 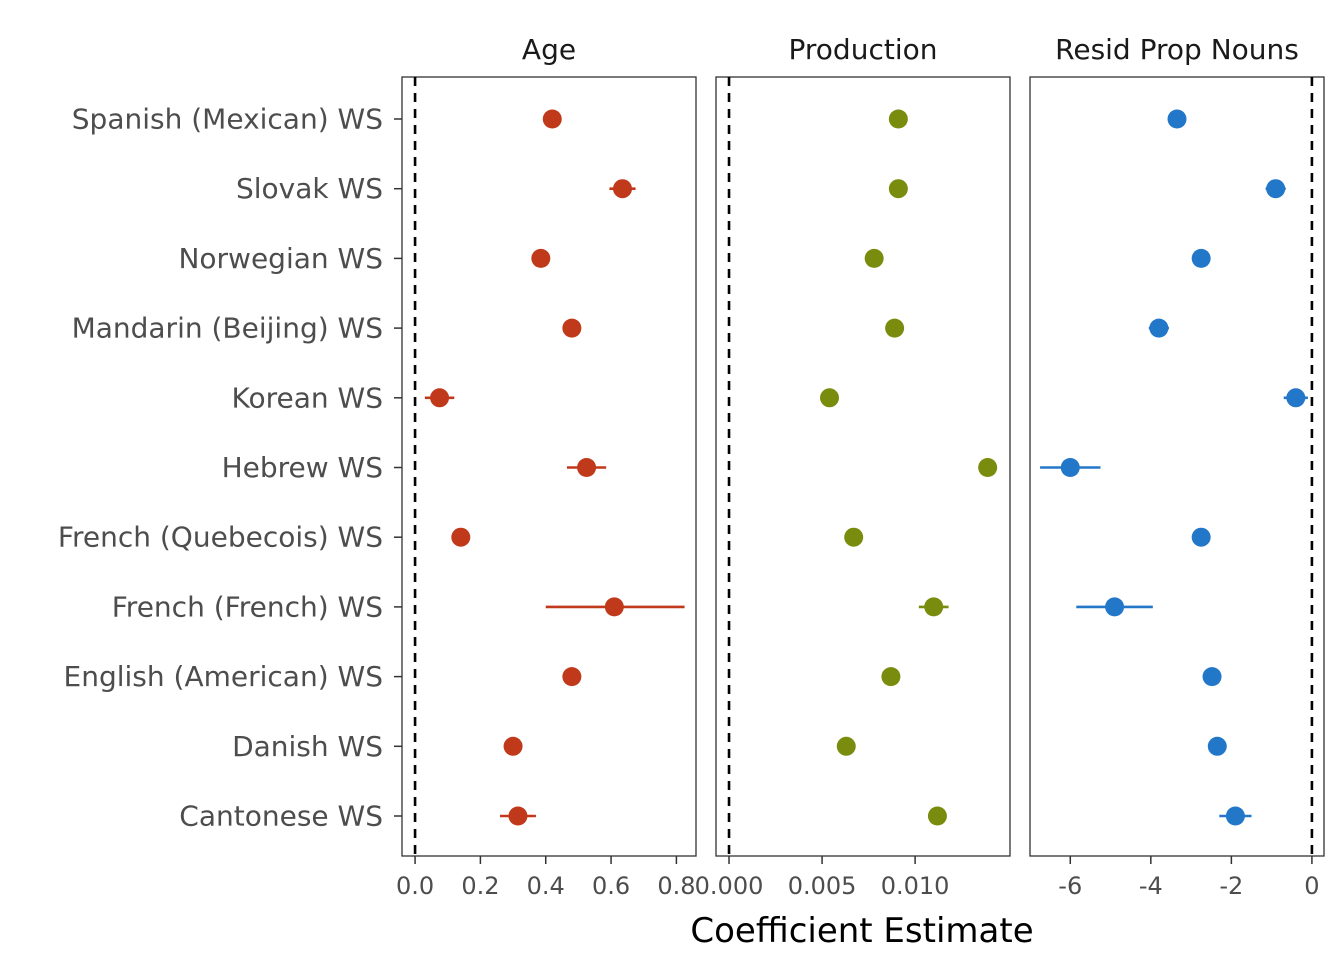 What do you see at coordinates (309, 188) in the screenshot?
I see `category-label: Slovak WS` at bounding box center [309, 188].